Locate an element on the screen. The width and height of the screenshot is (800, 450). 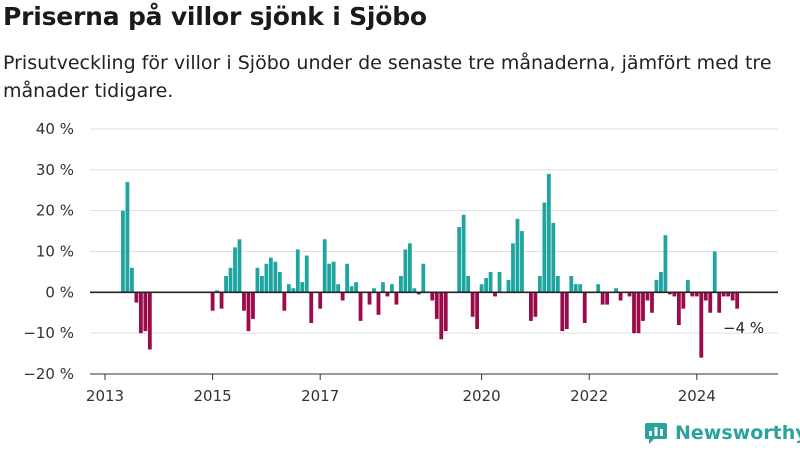
y-tick-label: 10 % is located at coordinates (55, 252).